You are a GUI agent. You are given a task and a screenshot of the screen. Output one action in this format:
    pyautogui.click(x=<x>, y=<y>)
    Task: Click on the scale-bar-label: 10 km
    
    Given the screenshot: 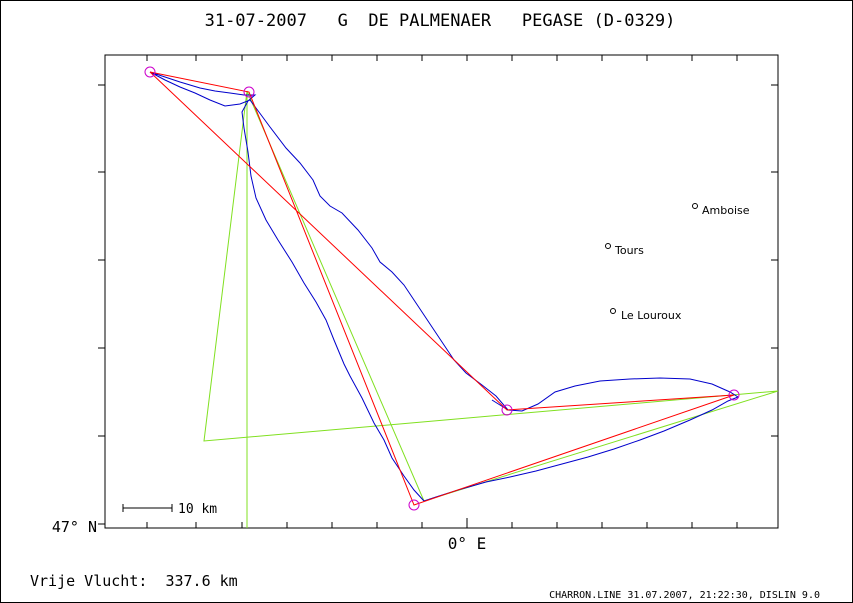 What is the action you would take?
    pyautogui.click(x=197, y=509)
    